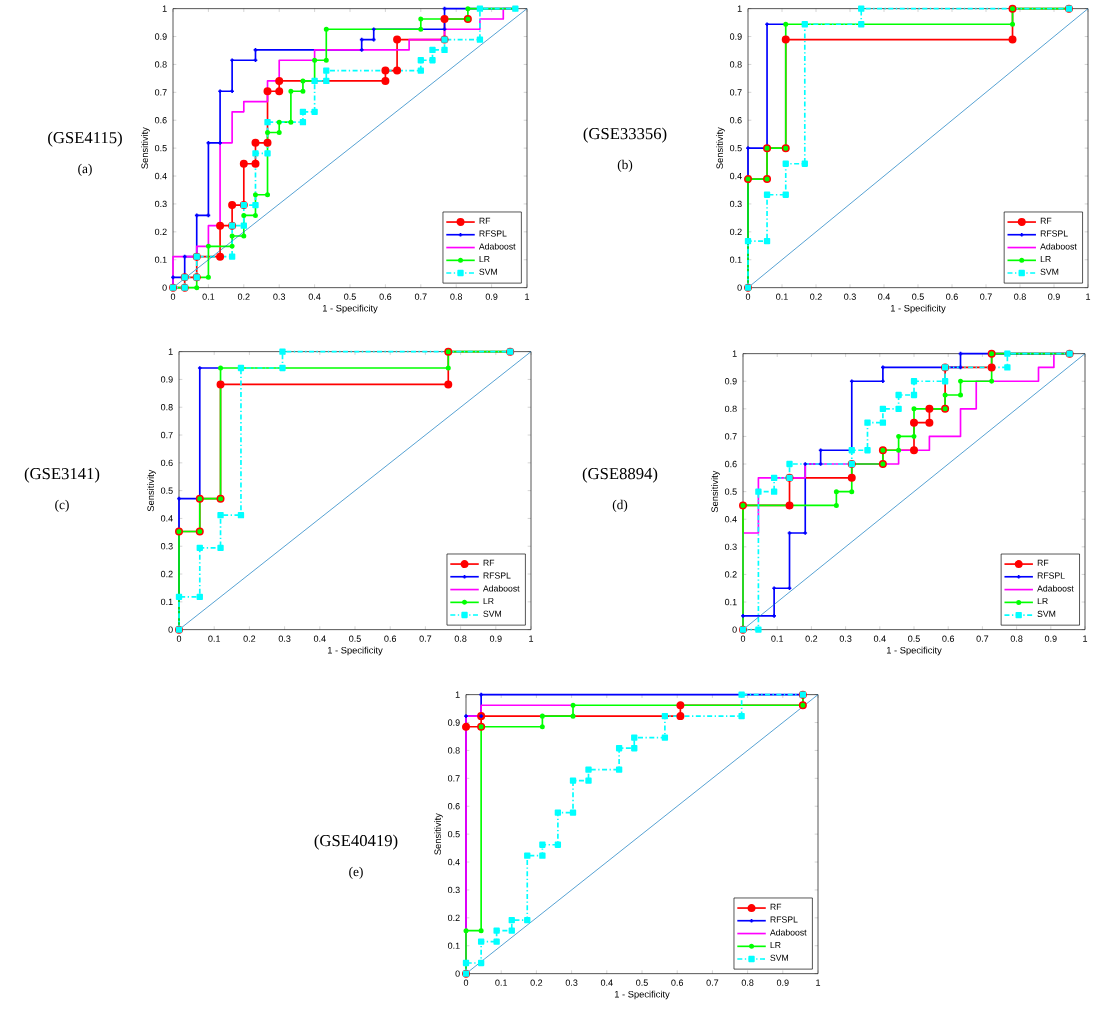  I want to click on text: (d), so click(620, 506).